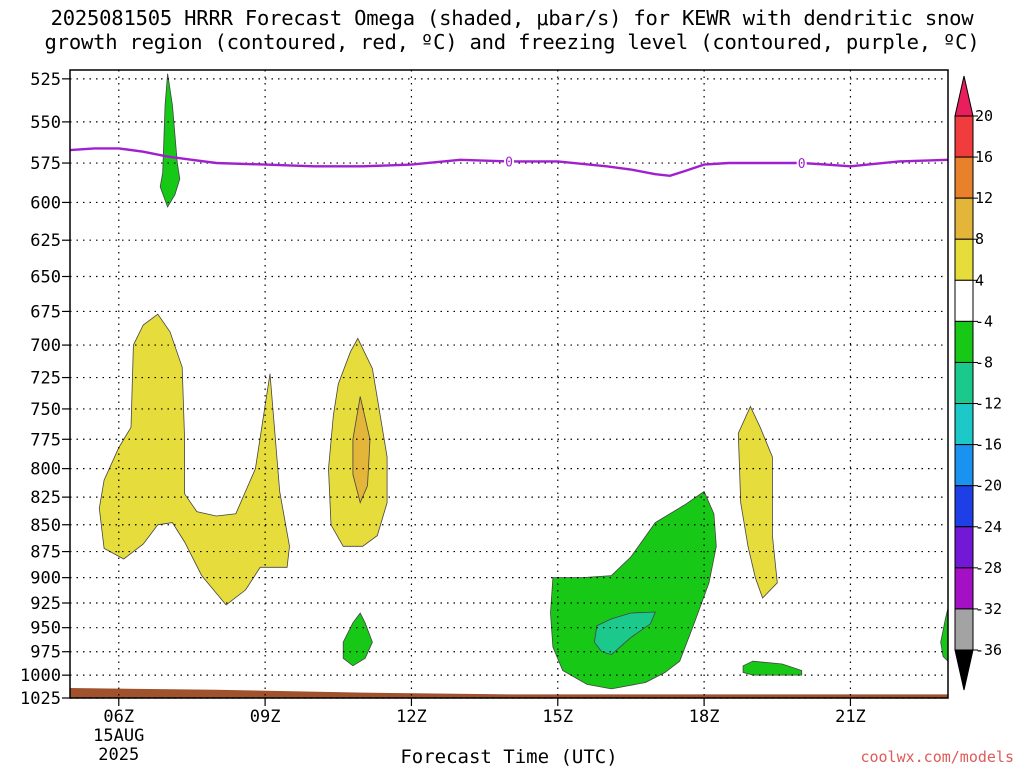 This screenshot has height=768, width=1024. I want to click on colorbar: 20 16 12 8 4 -4 -8 -12 -16 -20 -24 -28 -32 -36, so click(978, 383).